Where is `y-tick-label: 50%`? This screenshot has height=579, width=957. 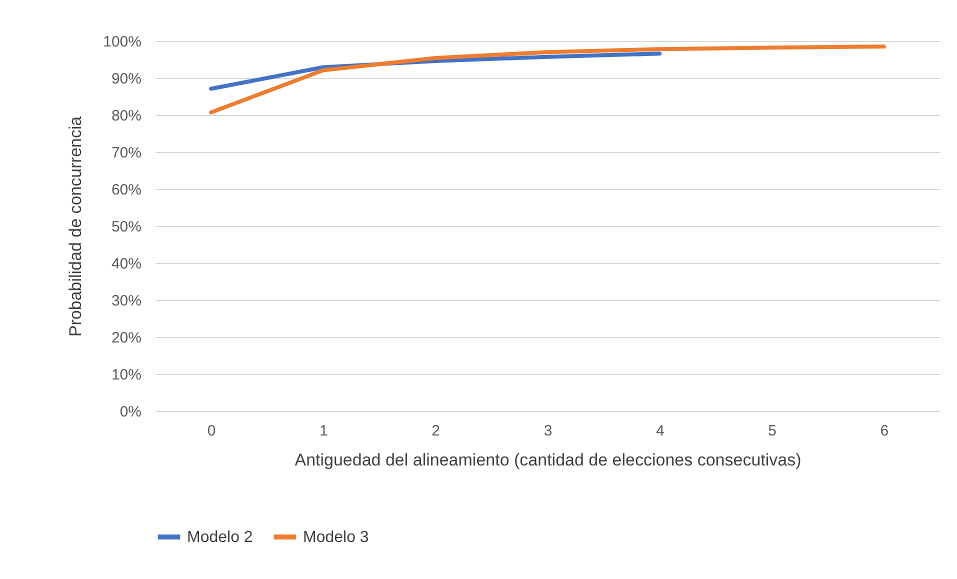 y-tick-label: 50% is located at coordinates (126, 227).